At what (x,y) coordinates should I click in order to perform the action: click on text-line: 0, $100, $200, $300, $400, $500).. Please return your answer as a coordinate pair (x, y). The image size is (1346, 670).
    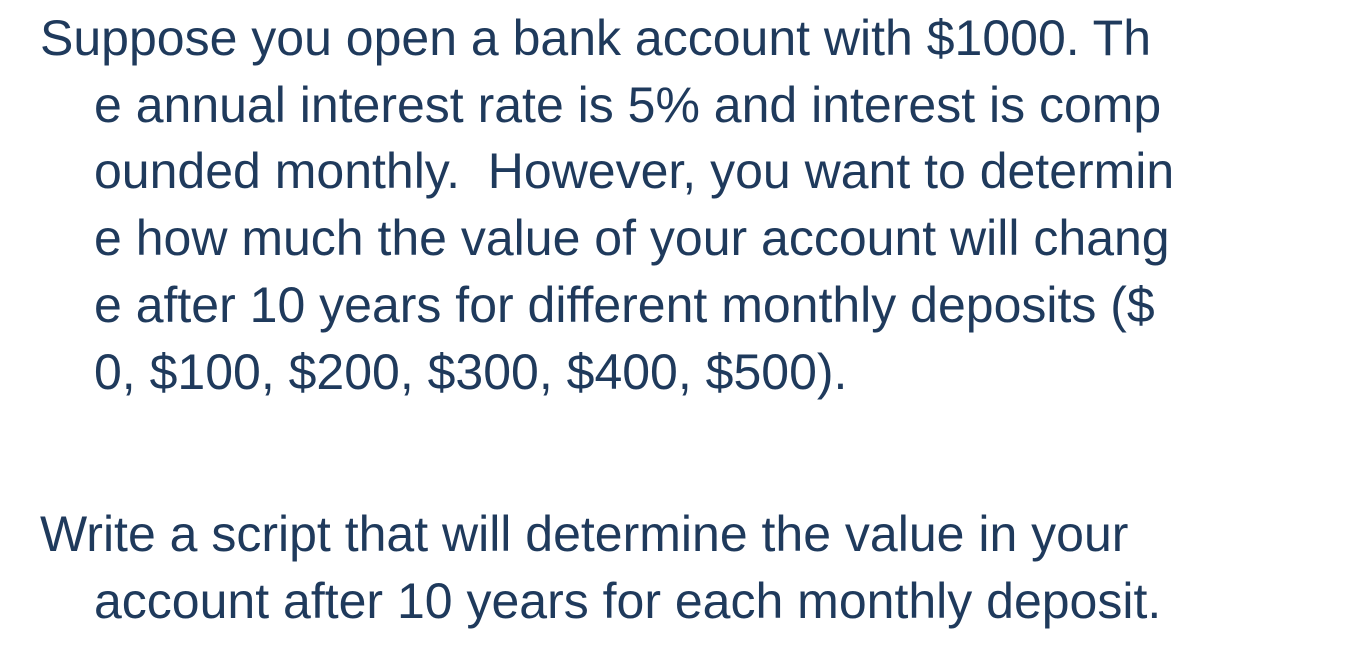
    Looking at the image, I should click on (471, 372).